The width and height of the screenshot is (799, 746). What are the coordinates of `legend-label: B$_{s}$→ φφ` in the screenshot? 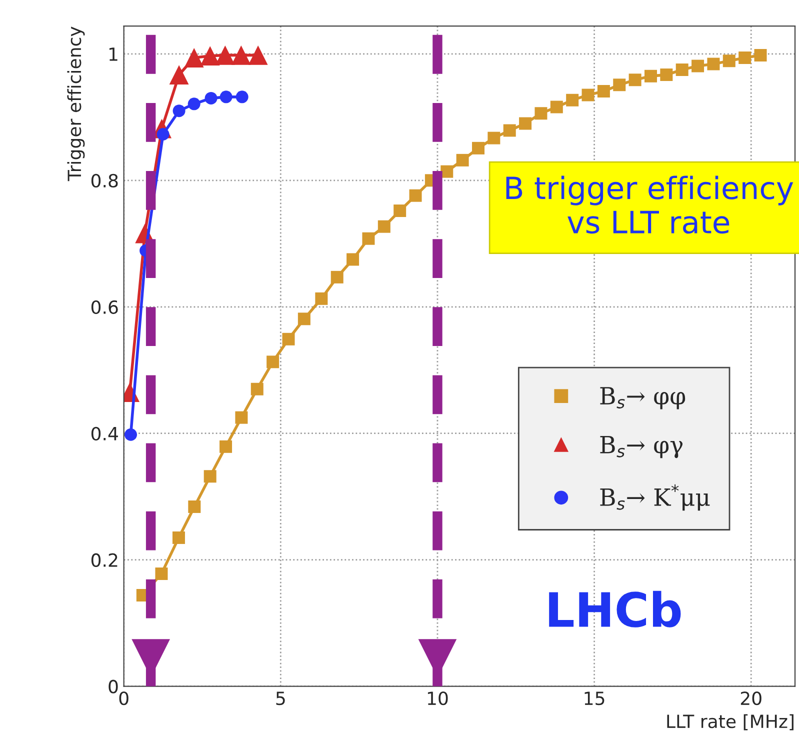 It's located at (643, 398).